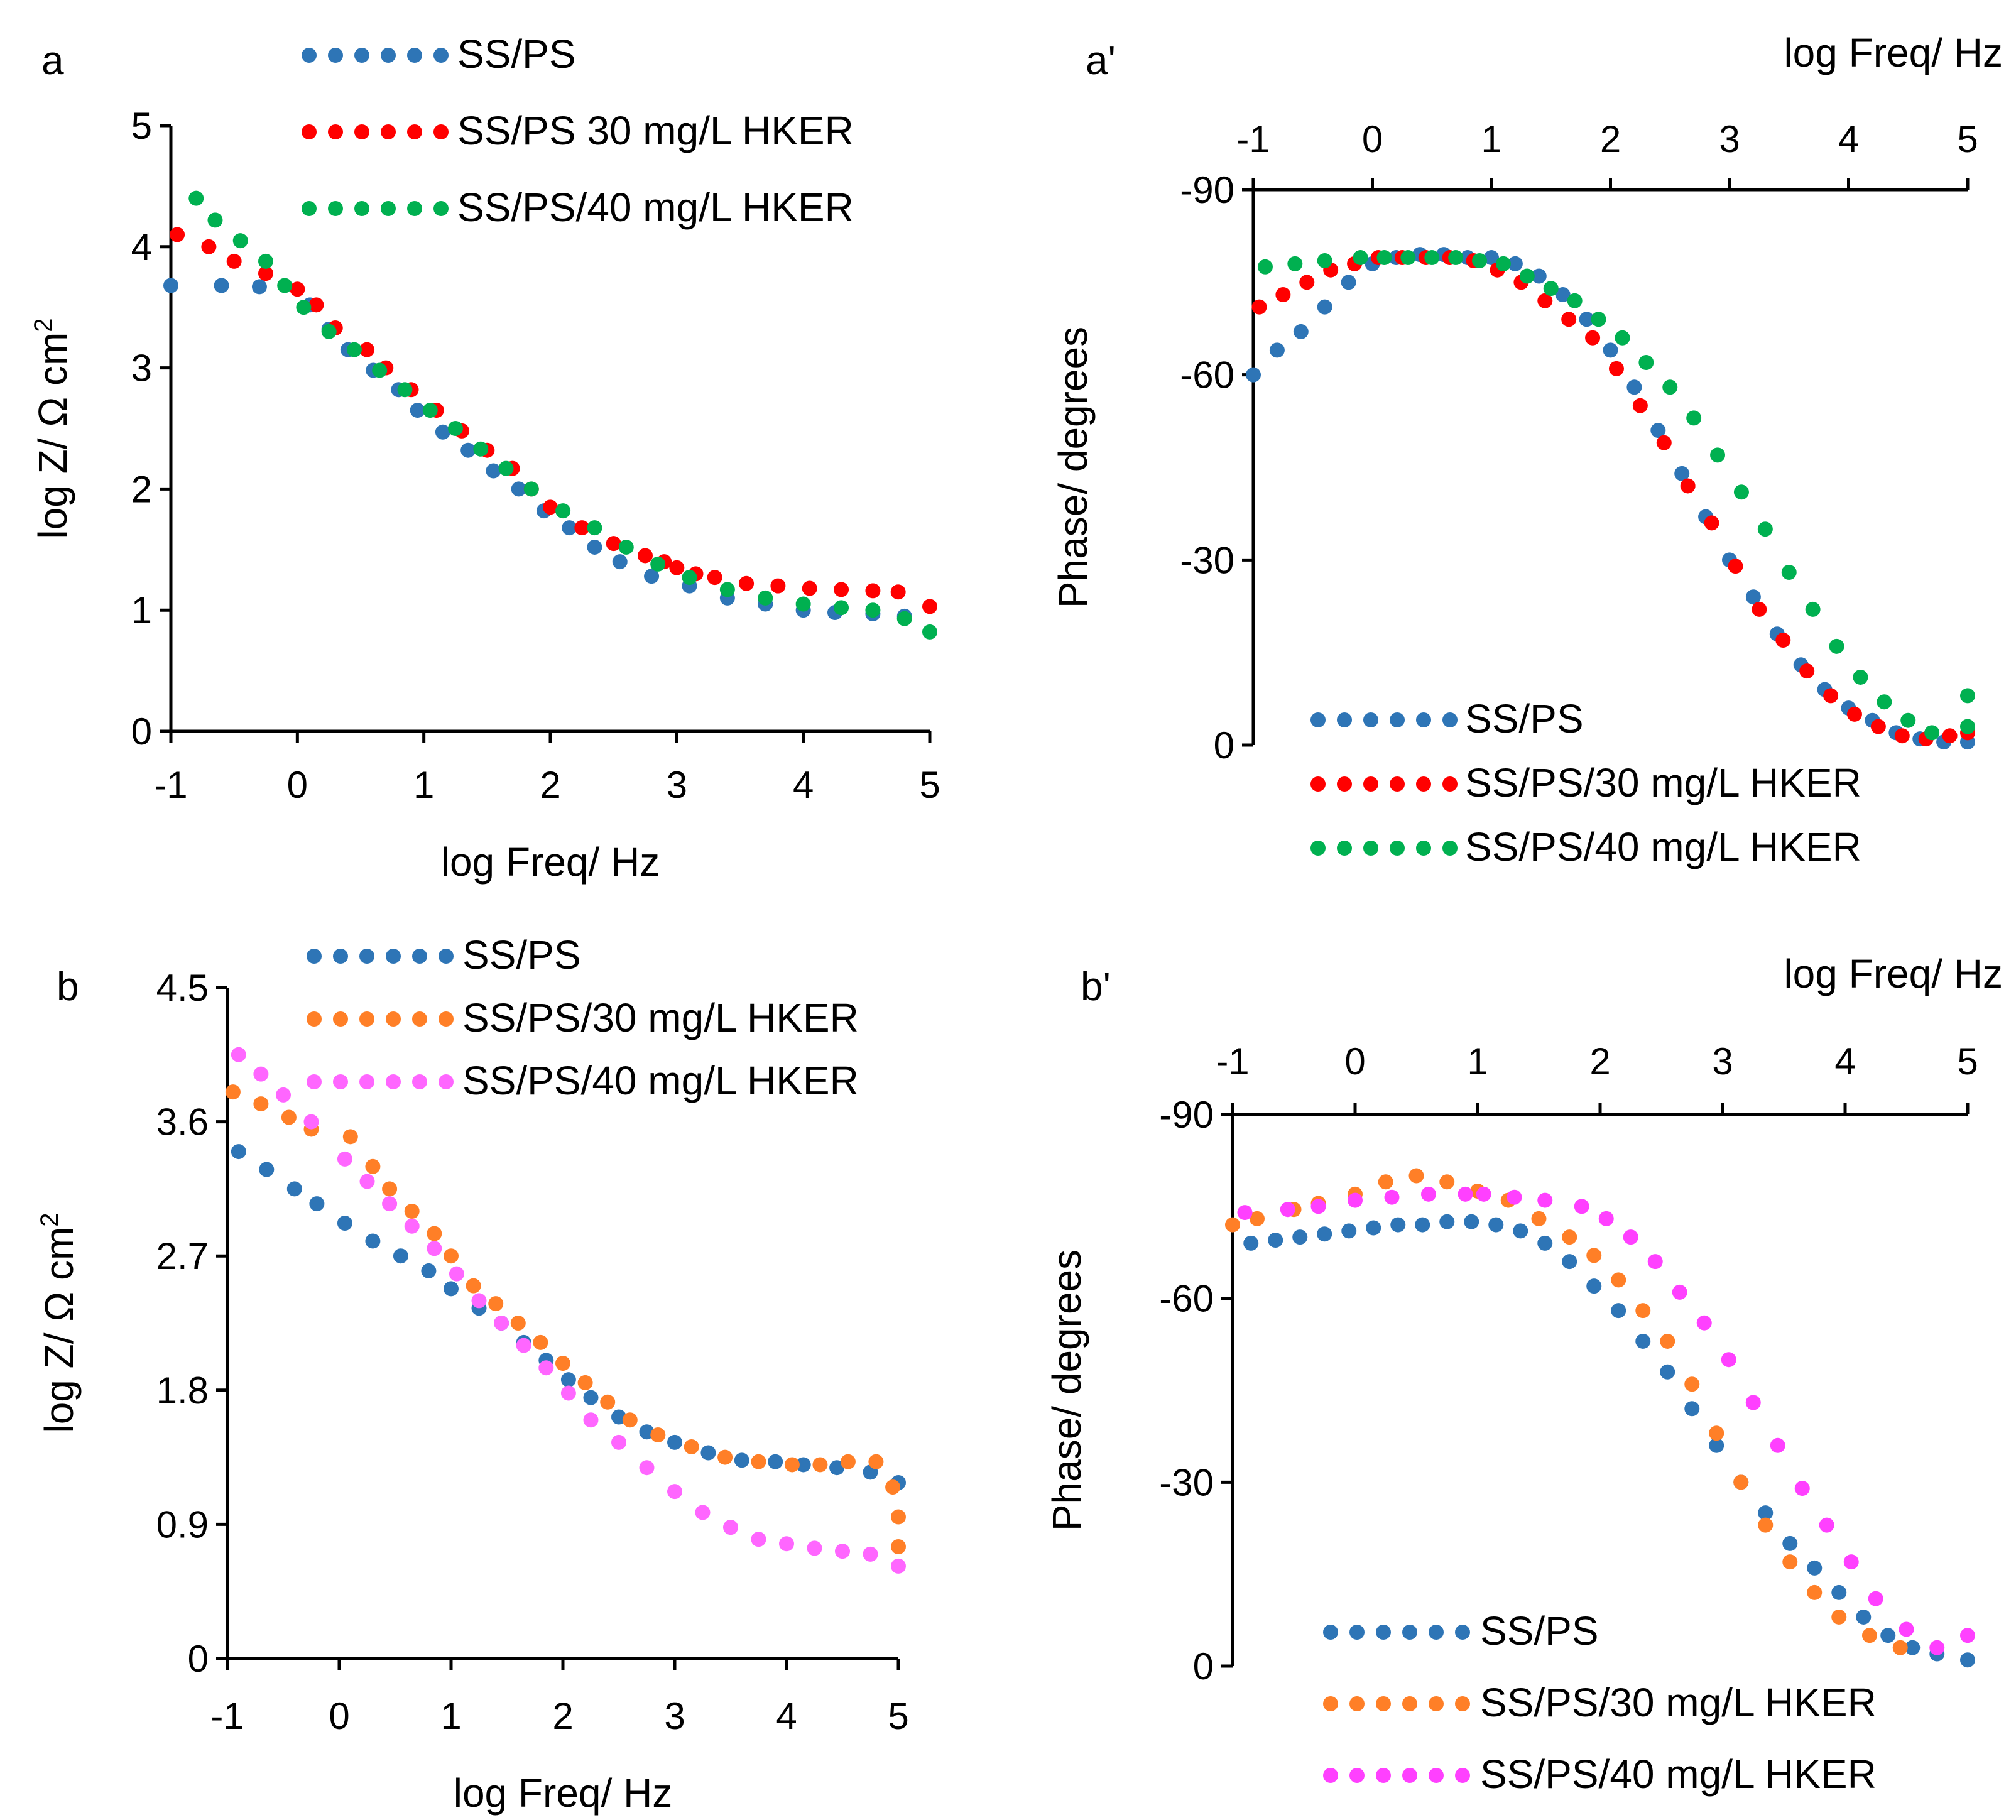  I want to click on y-tick-label: 4.5, so click(182, 988).